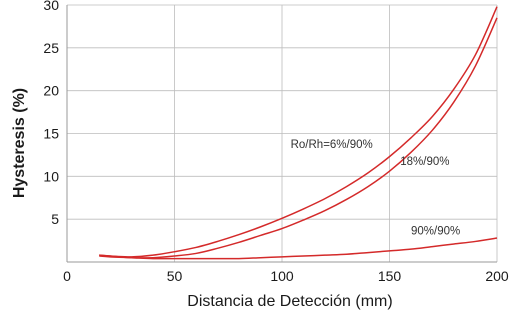 This screenshot has height=320, width=515. I want to click on y-tick-label: 15, so click(51, 134).